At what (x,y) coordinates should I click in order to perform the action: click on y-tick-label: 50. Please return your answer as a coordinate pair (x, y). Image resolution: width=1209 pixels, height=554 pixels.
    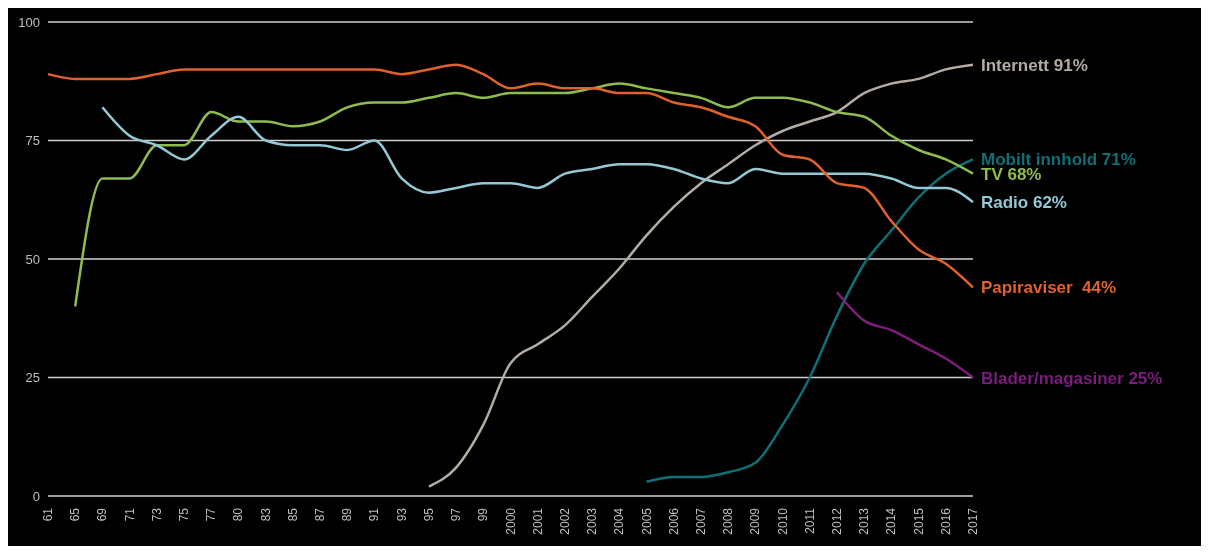
    Looking at the image, I should click on (32, 259).